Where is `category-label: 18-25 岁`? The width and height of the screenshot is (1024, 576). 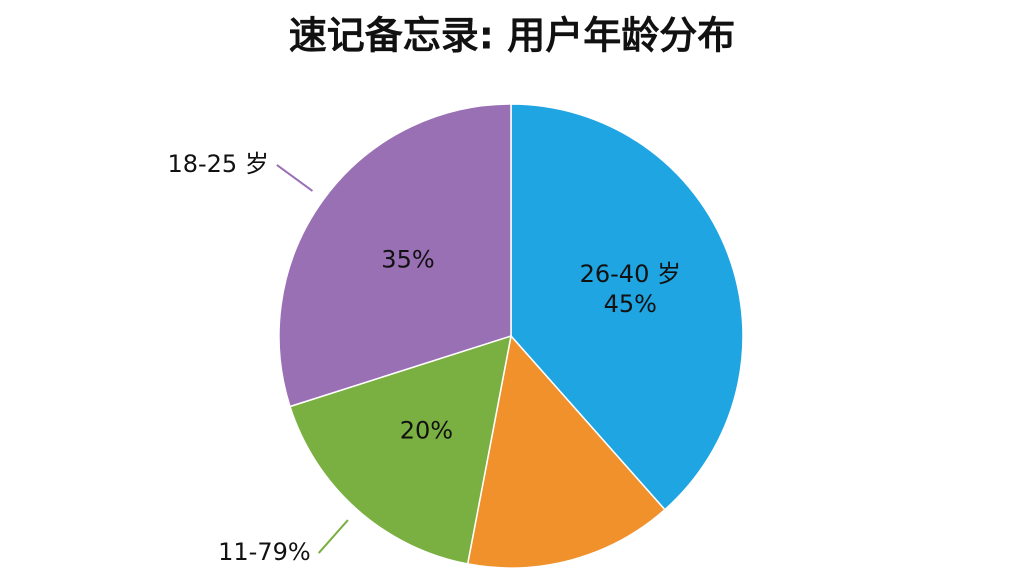
category-label: 18-25 岁 is located at coordinates (217, 164).